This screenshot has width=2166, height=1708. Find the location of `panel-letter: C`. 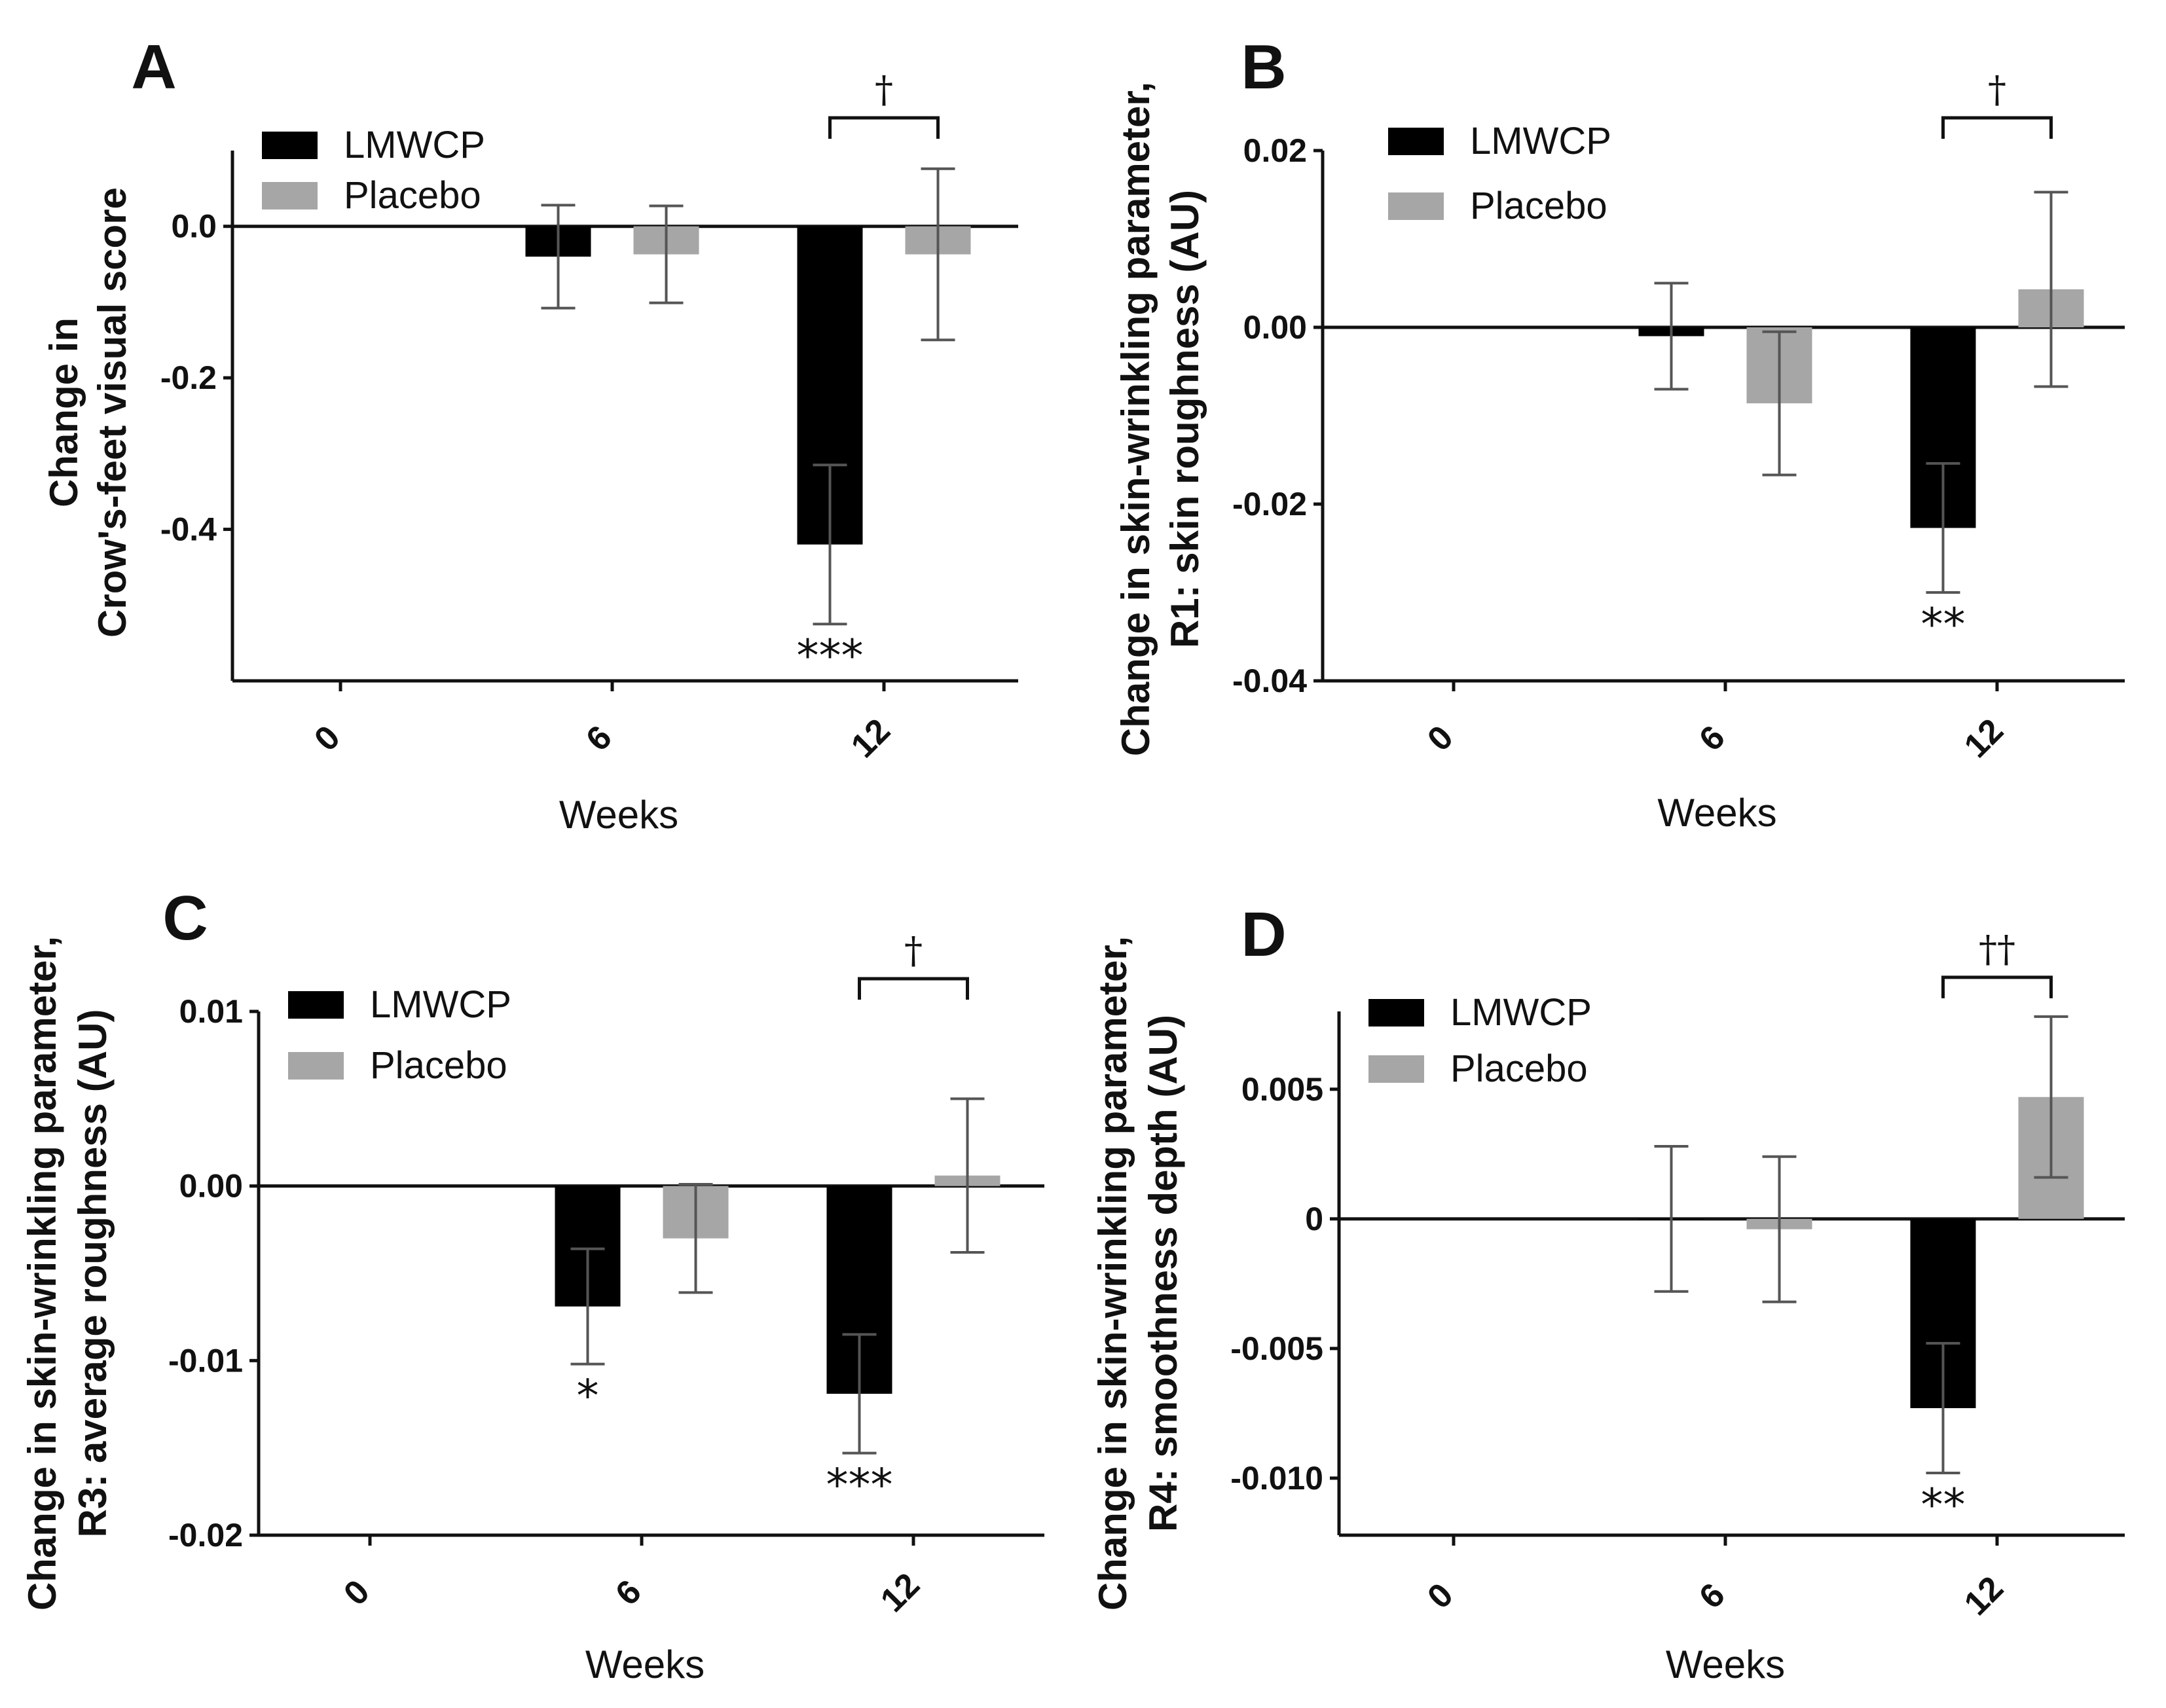

panel-letter: C is located at coordinates (185, 918).